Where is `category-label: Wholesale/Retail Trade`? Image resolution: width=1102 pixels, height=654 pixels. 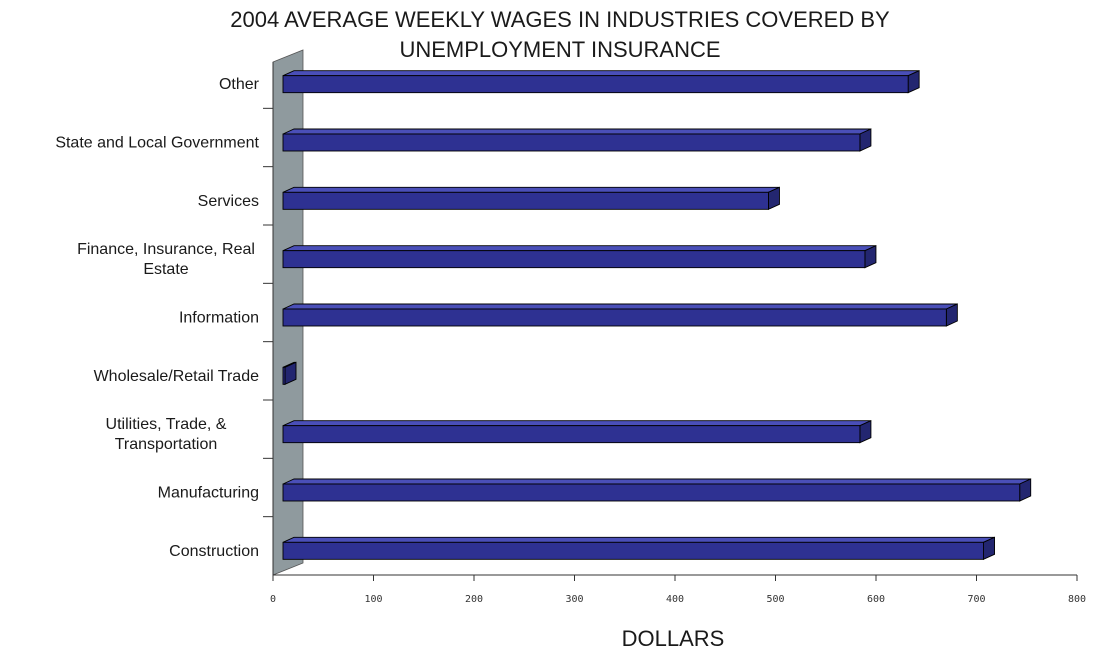 category-label: Wholesale/Retail Trade is located at coordinates (177, 376).